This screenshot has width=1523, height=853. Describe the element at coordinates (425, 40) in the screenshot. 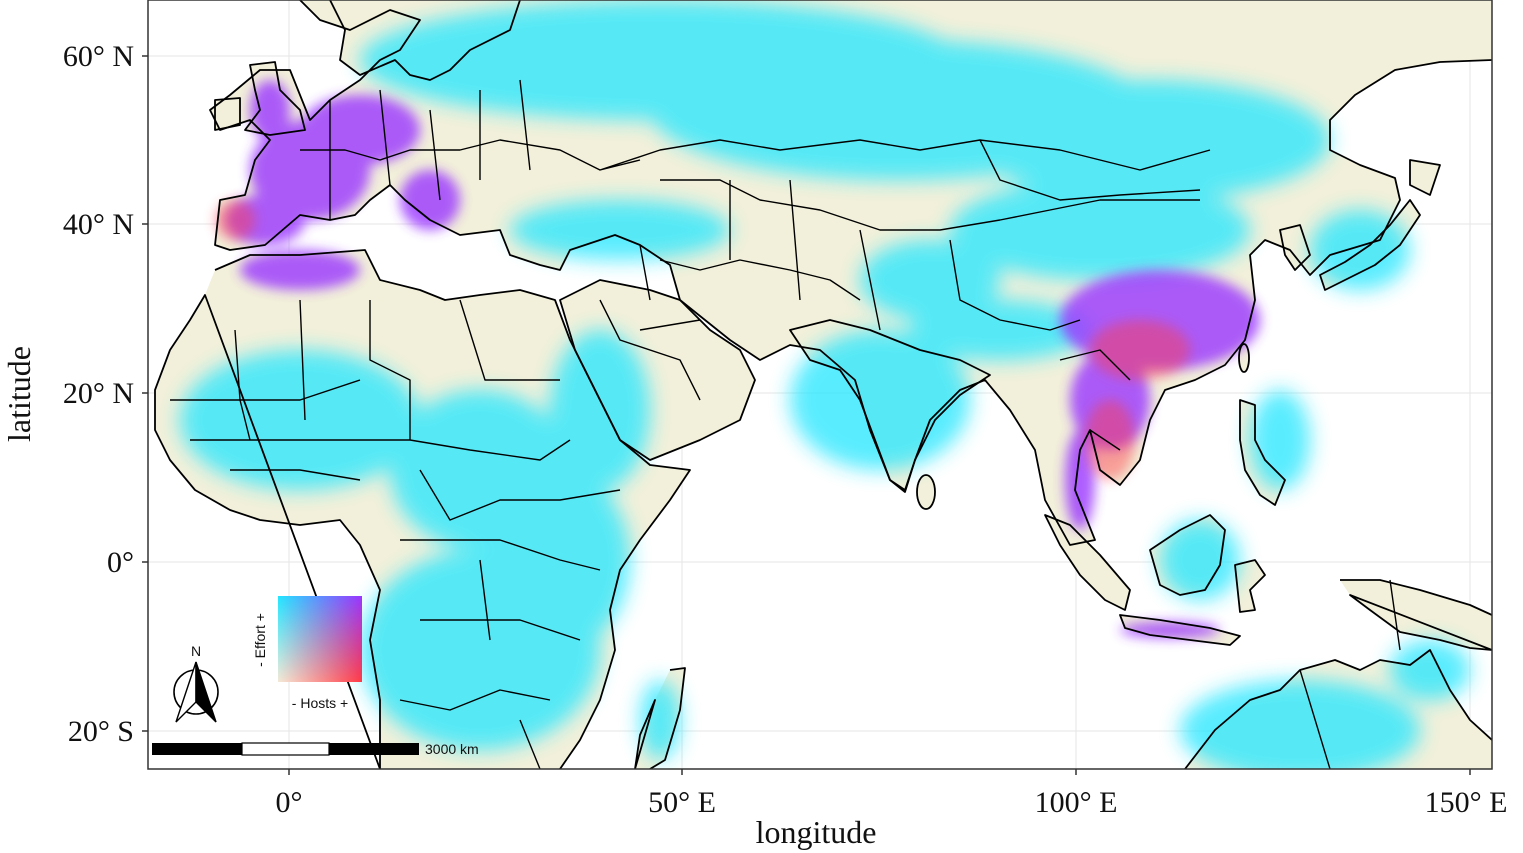

I see `coast-scandinavia` at that location.